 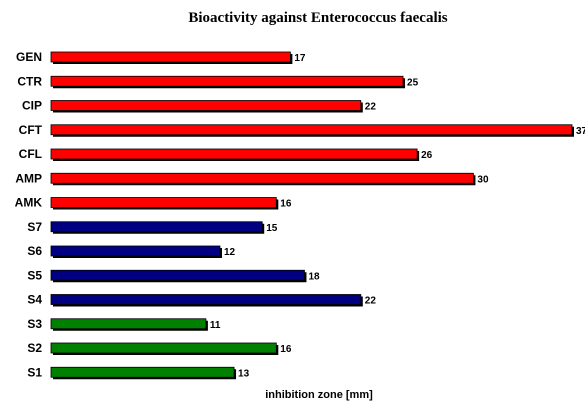 What do you see at coordinates (206, 299) in the screenshot?
I see `bar-s4` at bounding box center [206, 299].